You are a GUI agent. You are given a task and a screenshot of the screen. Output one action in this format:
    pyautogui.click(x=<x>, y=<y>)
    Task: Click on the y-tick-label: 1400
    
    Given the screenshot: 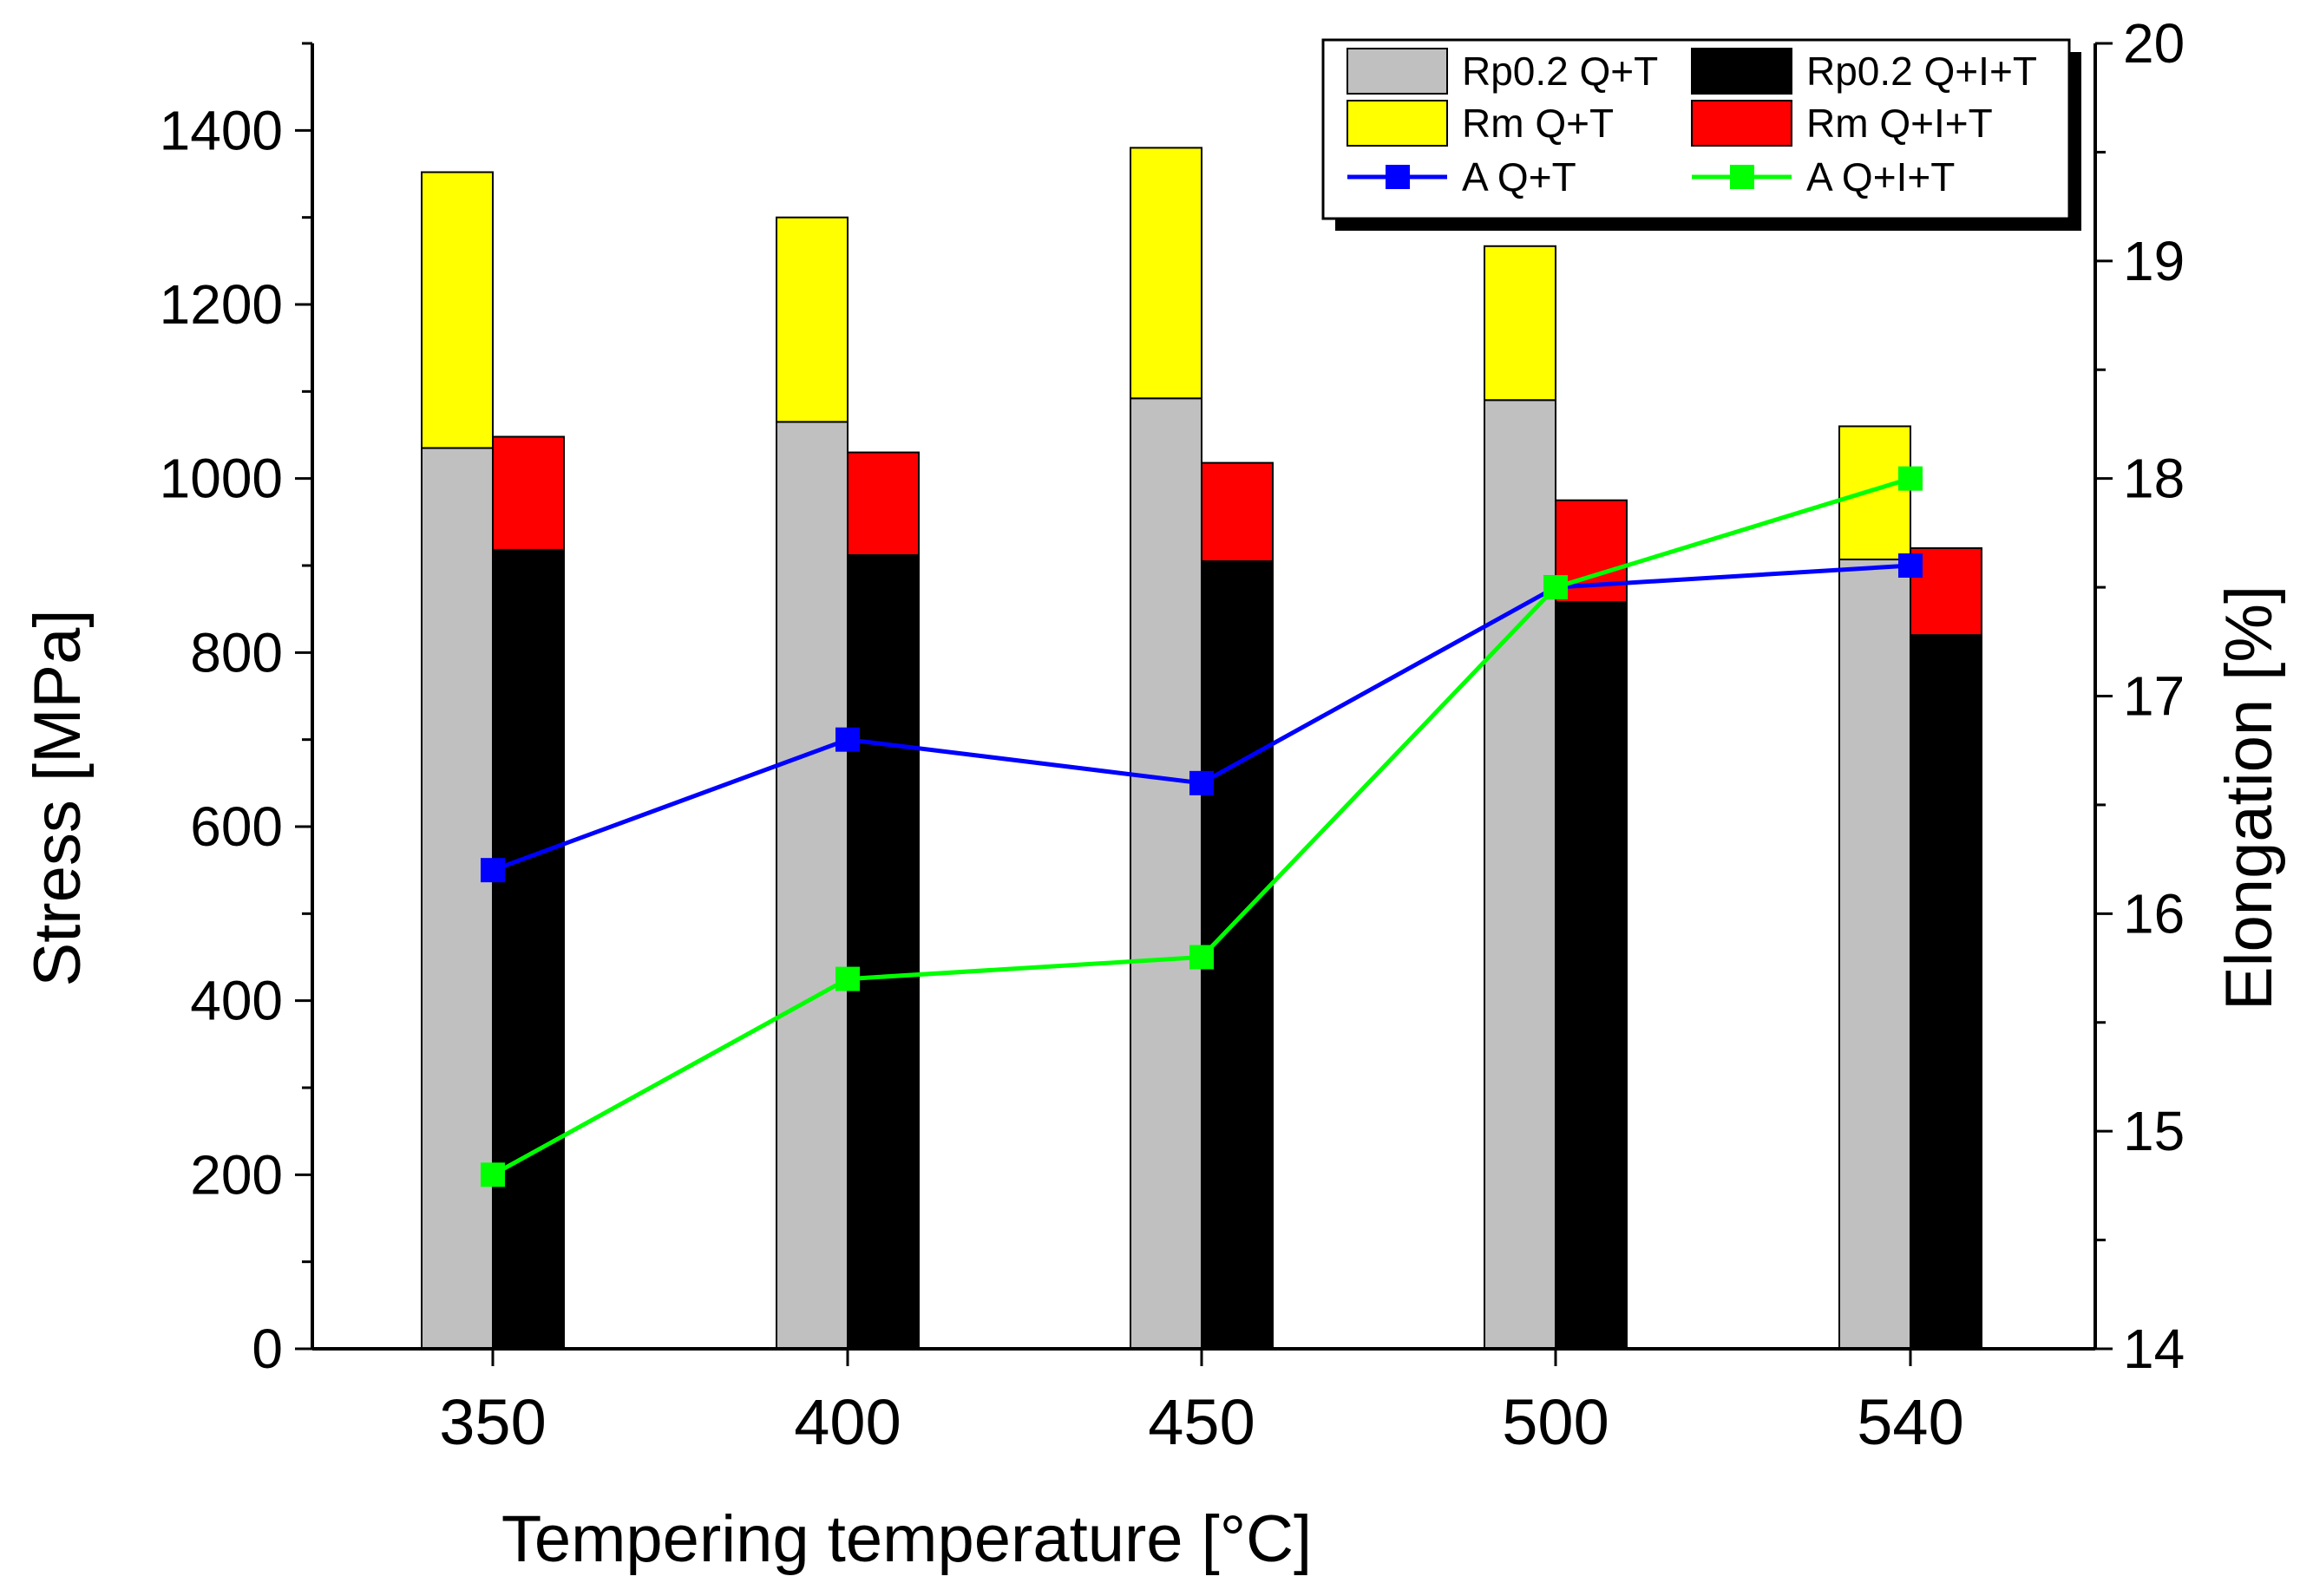 What is the action you would take?
    pyautogui.click(x=221, y=130)
    